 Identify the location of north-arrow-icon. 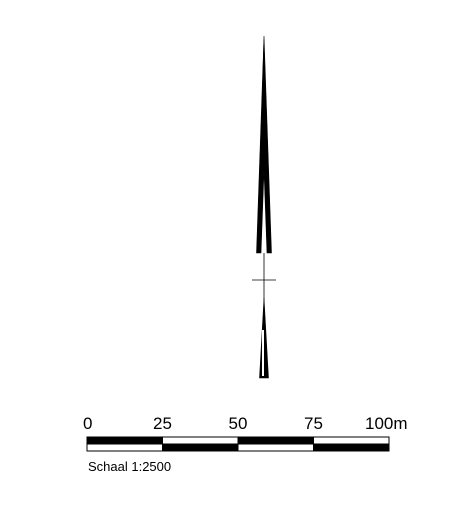
(264, 207).